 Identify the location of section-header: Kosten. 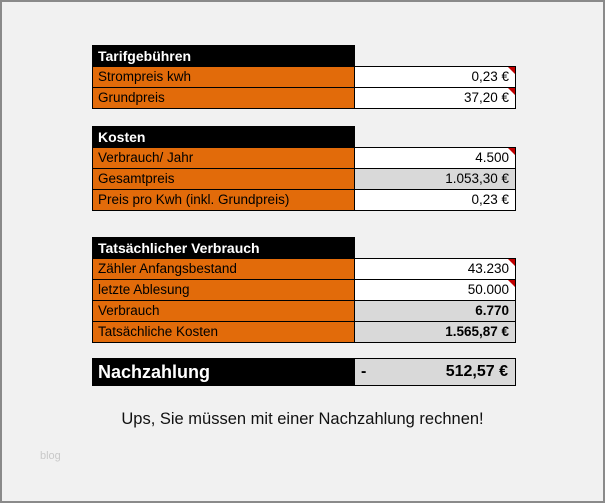
(223, 137).